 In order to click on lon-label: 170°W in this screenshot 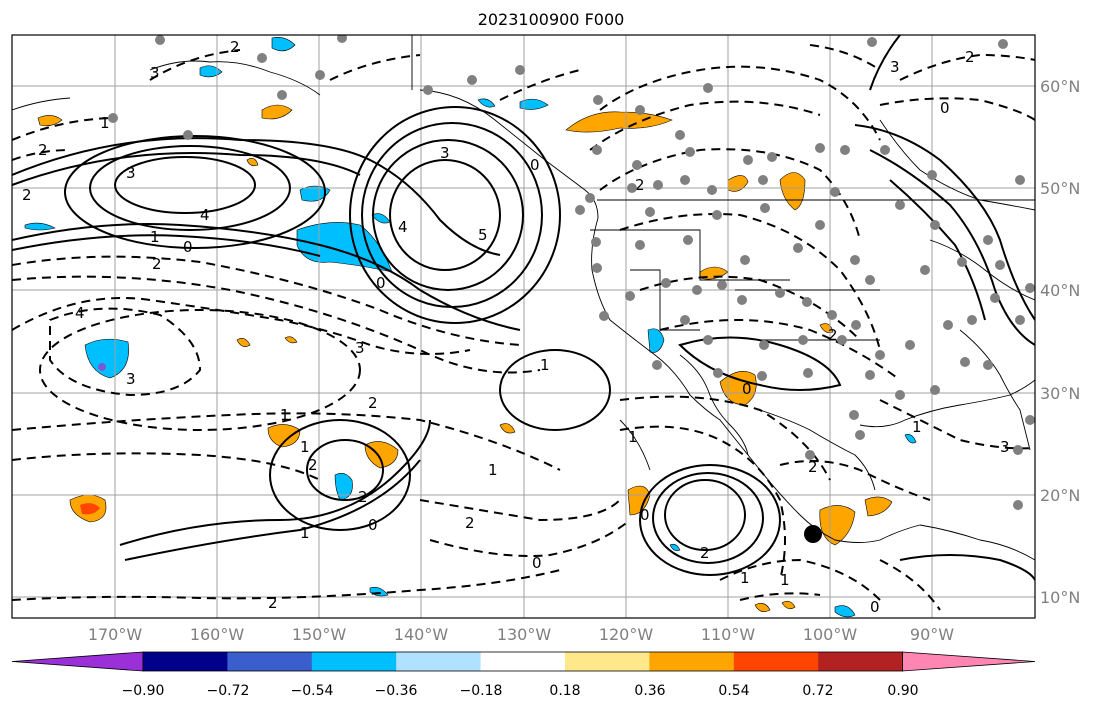, I will do `click(115, 634)`.